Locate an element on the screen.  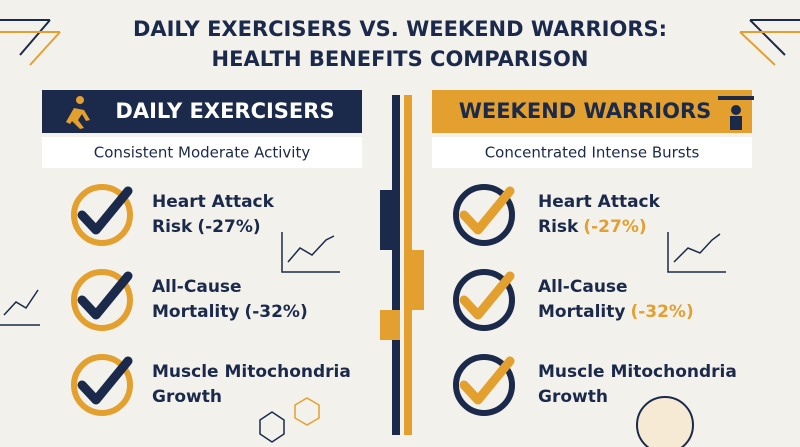
column-subtitle: Concentrated Intense Bursts is located at coordinates (592, 153).